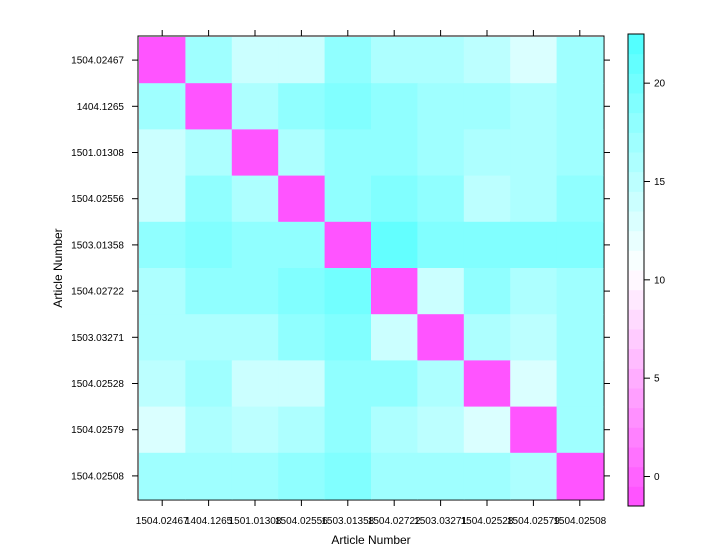 The image size is (716, 556). What do you see at coordinates (347, 521) in the screenshot?
I see `x-tick-label: 1503.01358` at bounding box center [347, 521].